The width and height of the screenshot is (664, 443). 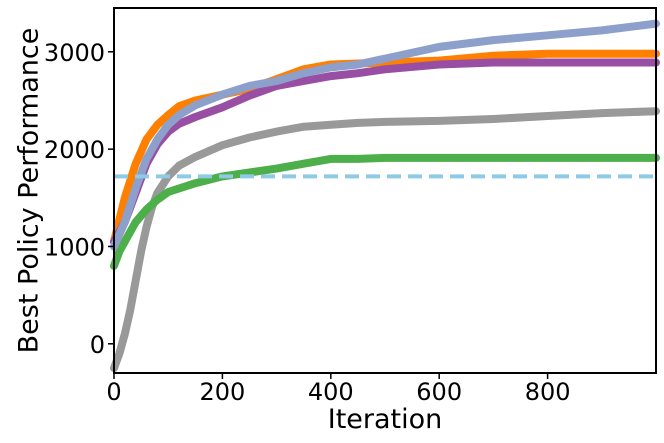 I want to click on x-tick-label: 0, so click(x=113, y=392).